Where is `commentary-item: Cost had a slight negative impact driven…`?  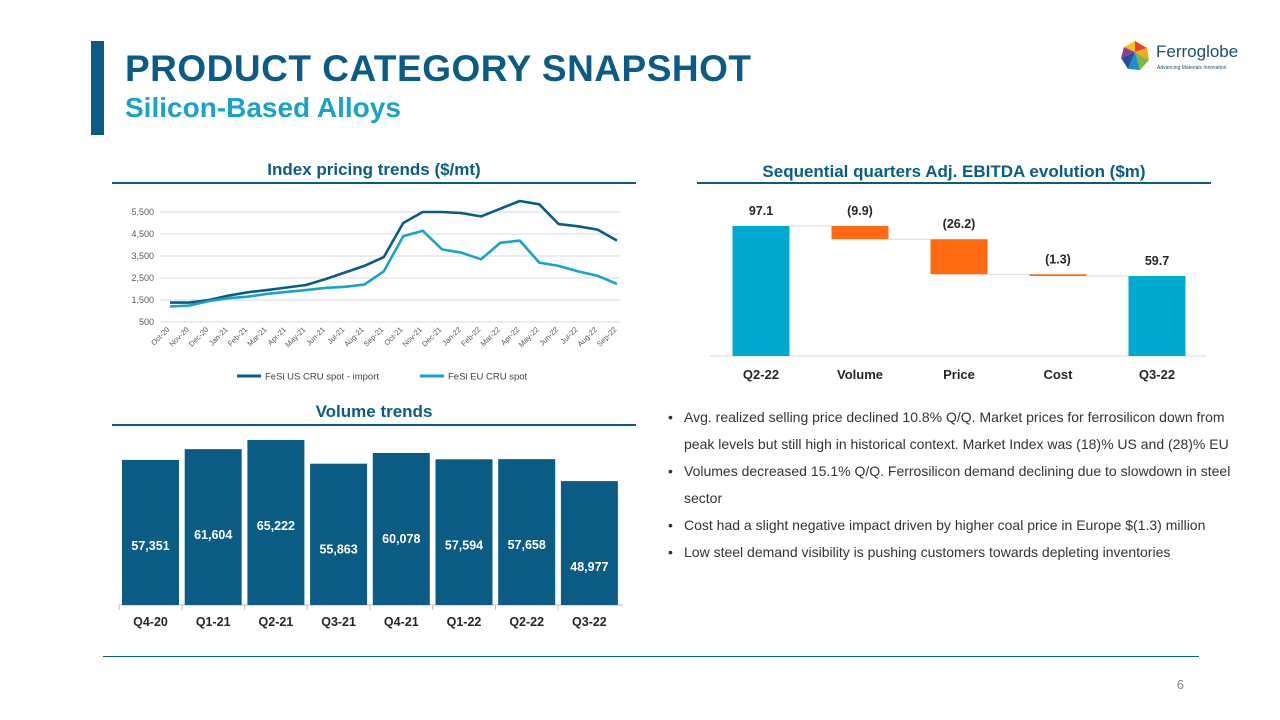 commentary-item: Cost had a slight negative impact driven… is located at coordinates (956, 525).